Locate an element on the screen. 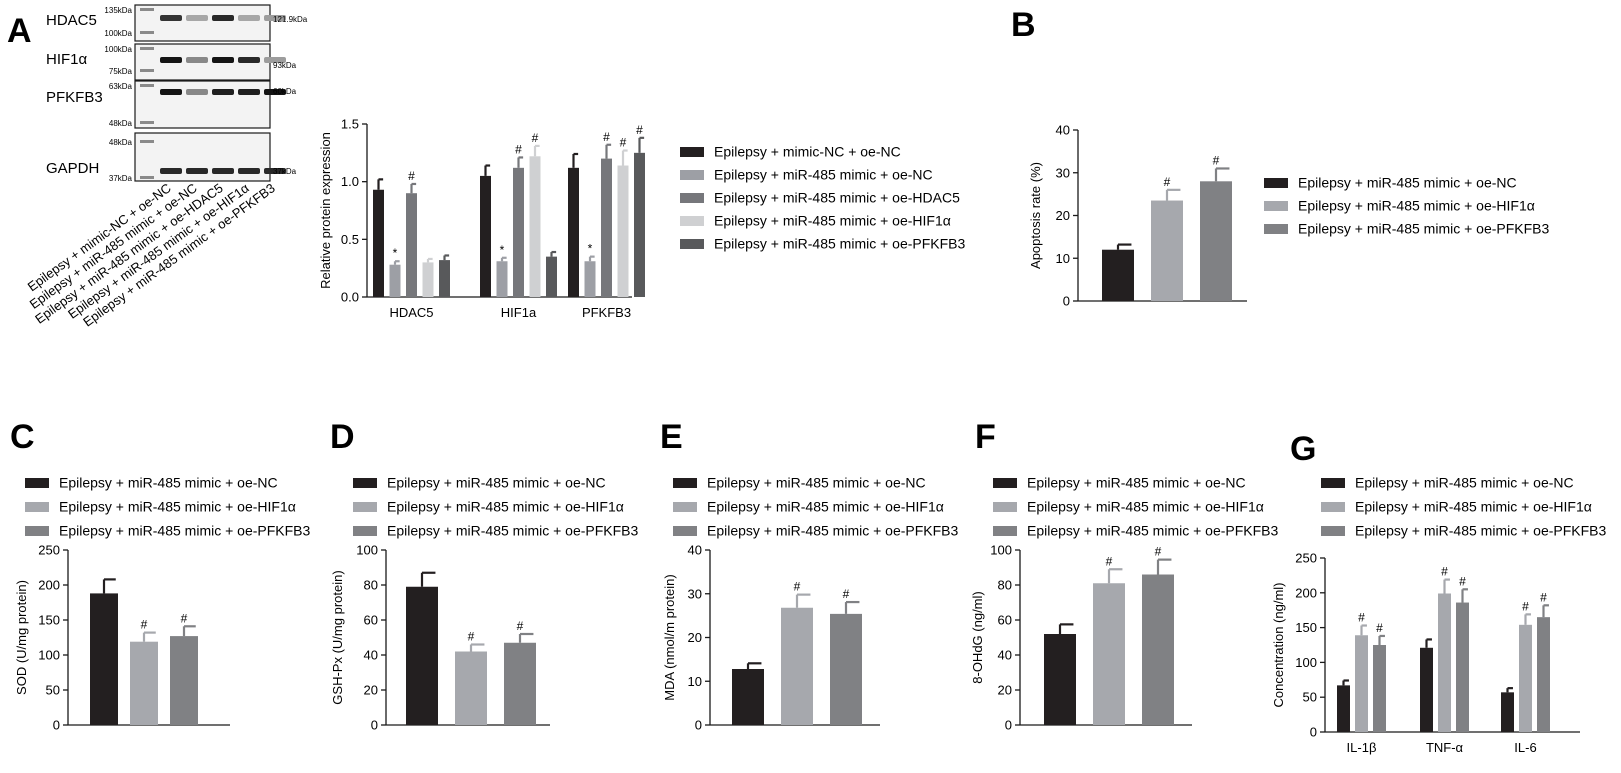 The width and height of the screenshot is (1621, 773). y-axis-label: Relative protein expression is located at coordinates (325, 210).